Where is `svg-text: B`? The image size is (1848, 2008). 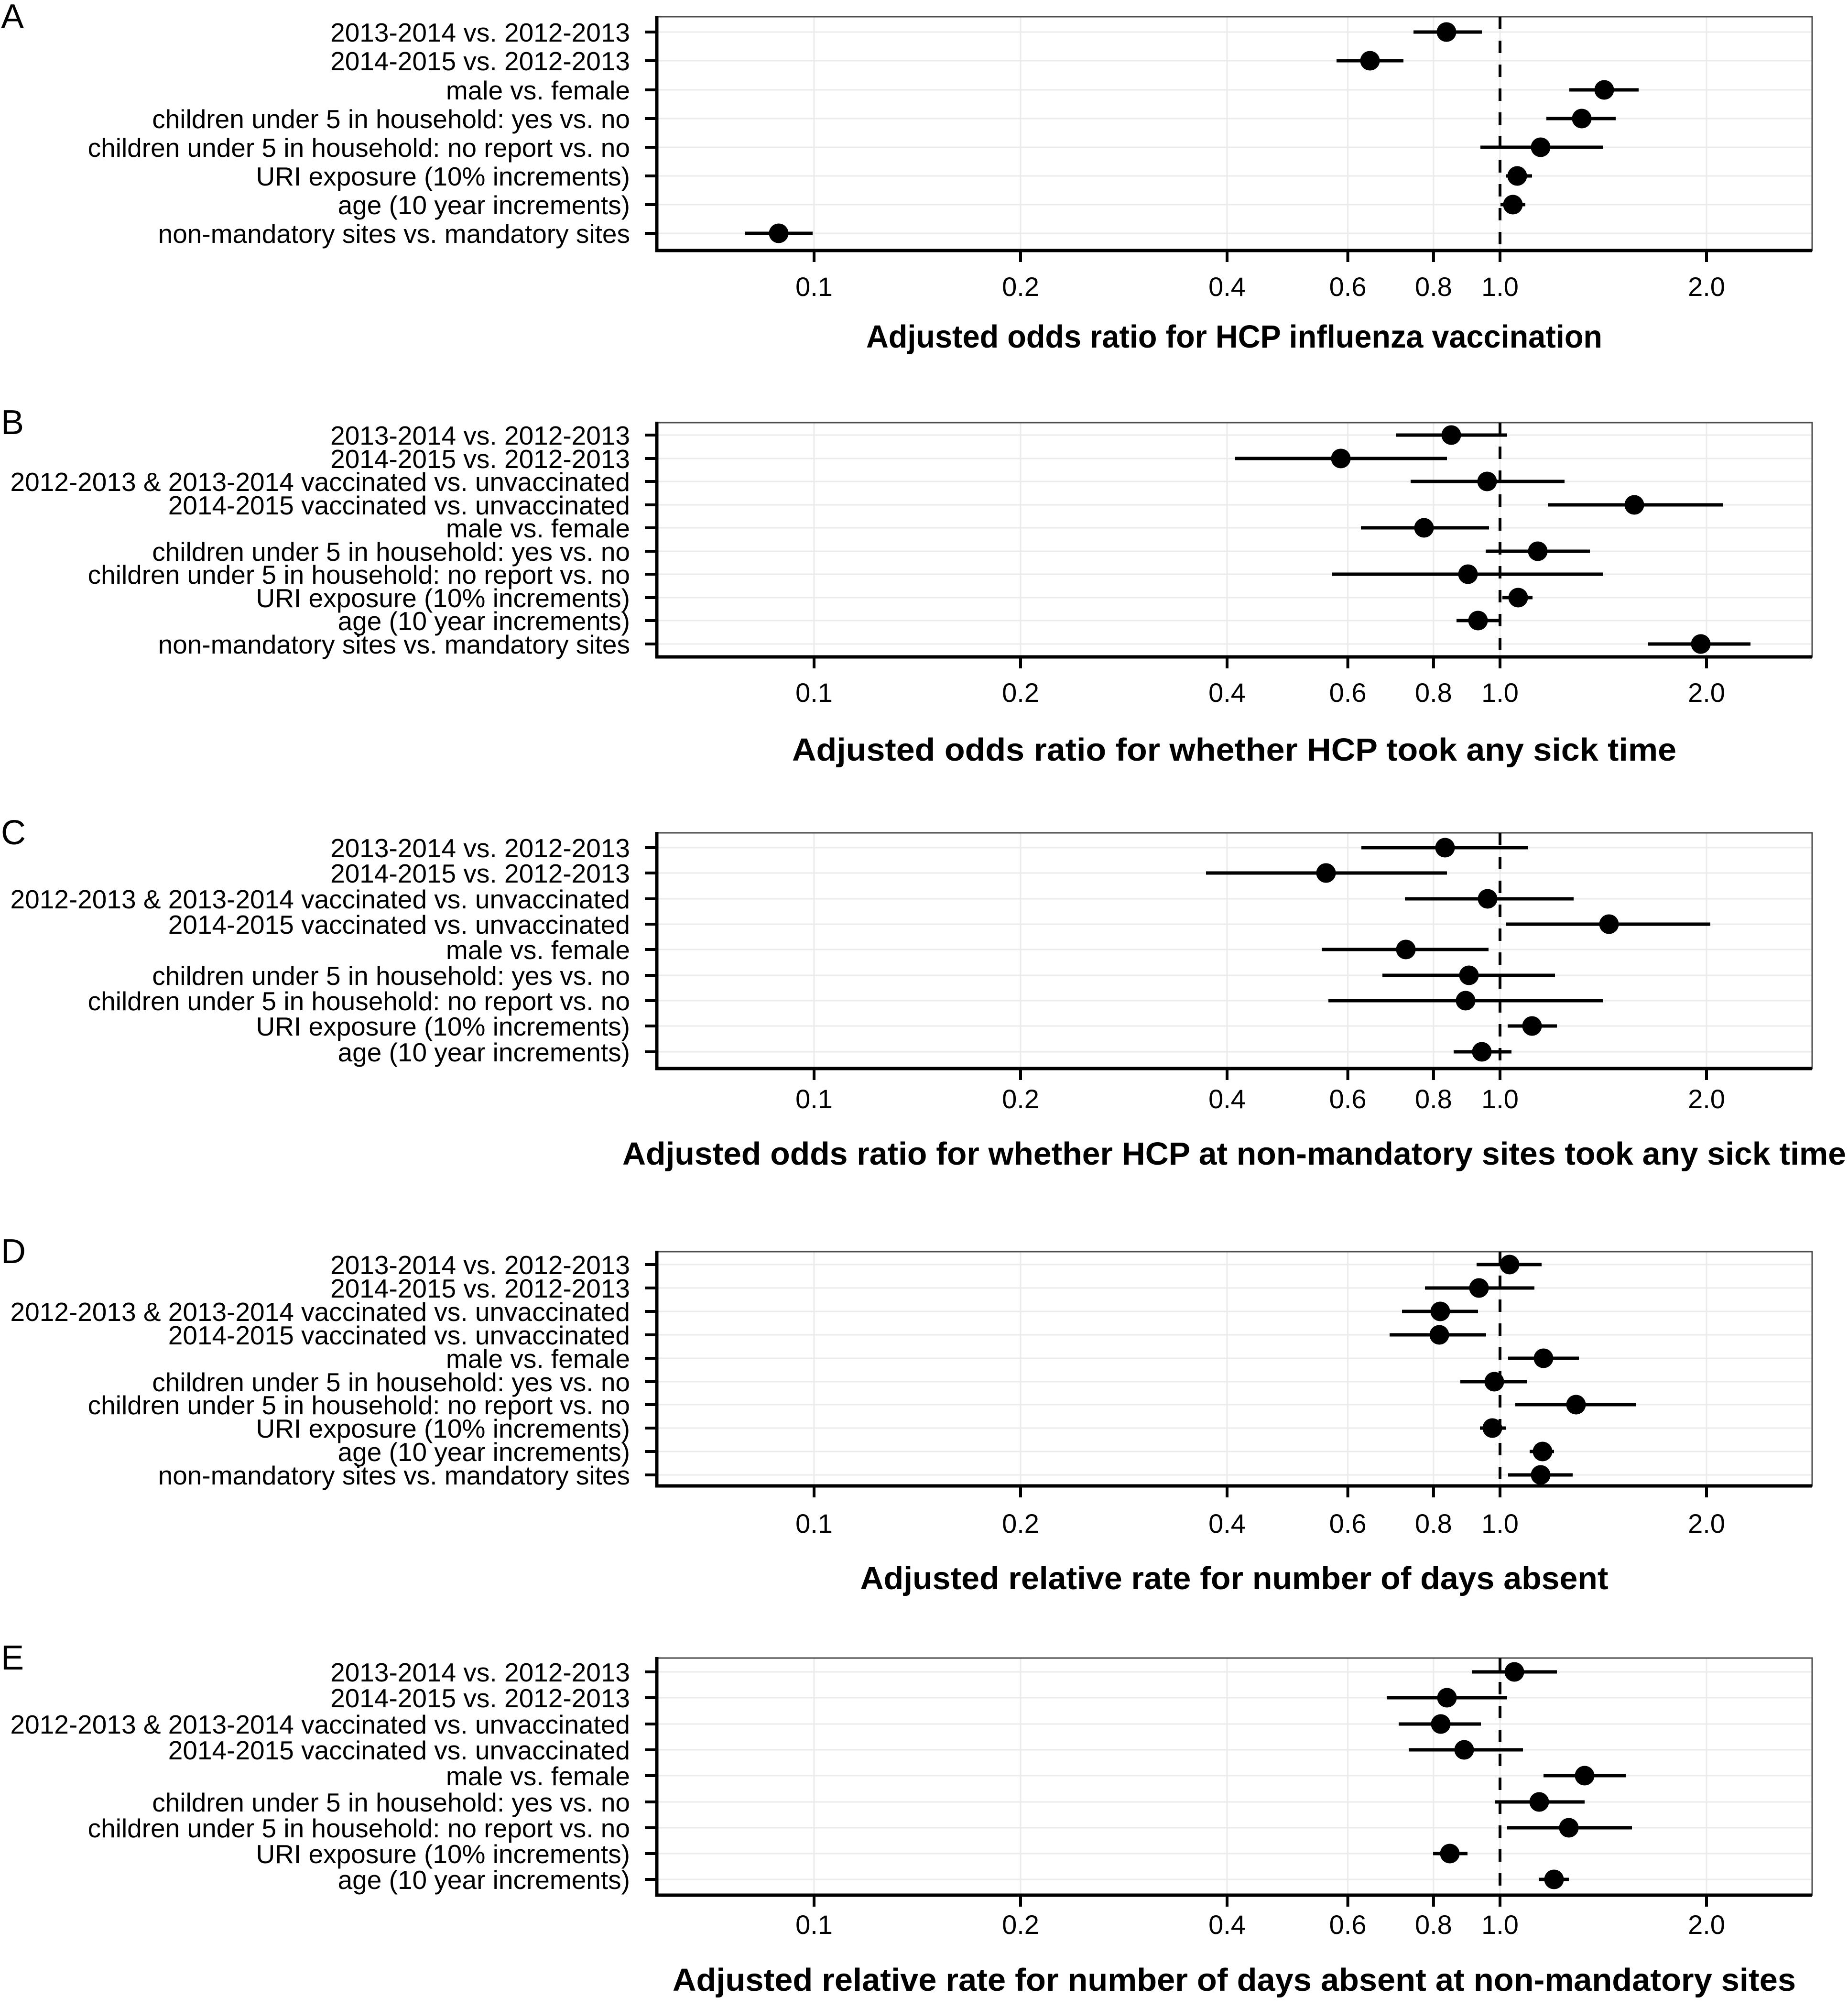
svg-text: B is located at coordinates (13, 423).